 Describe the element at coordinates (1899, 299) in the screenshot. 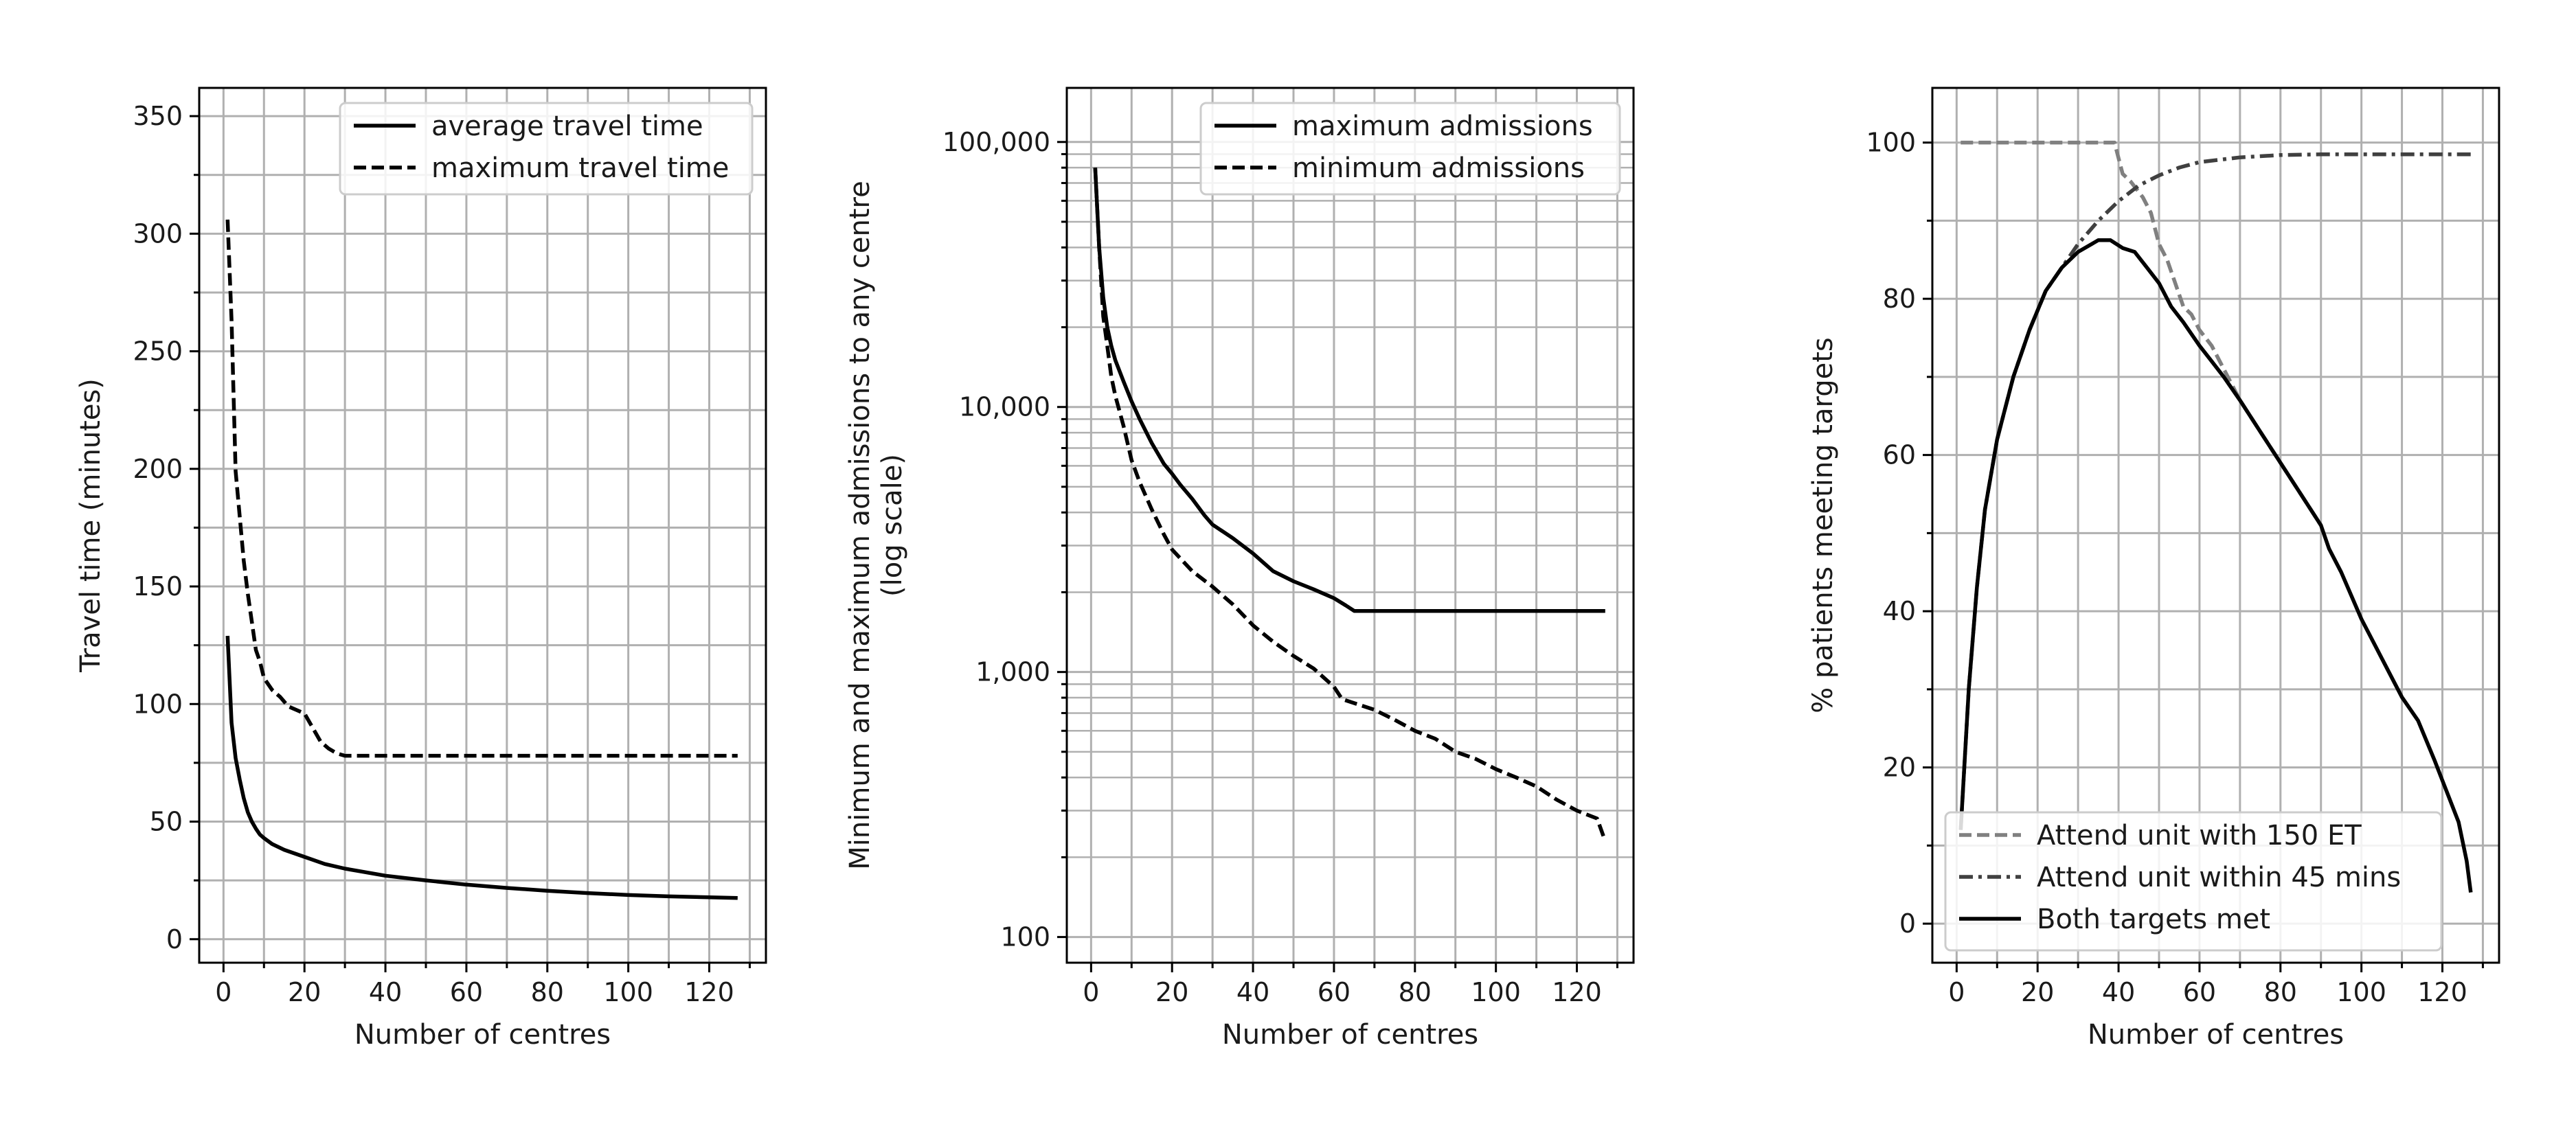

I see `y-tick-label: 80` at that location.